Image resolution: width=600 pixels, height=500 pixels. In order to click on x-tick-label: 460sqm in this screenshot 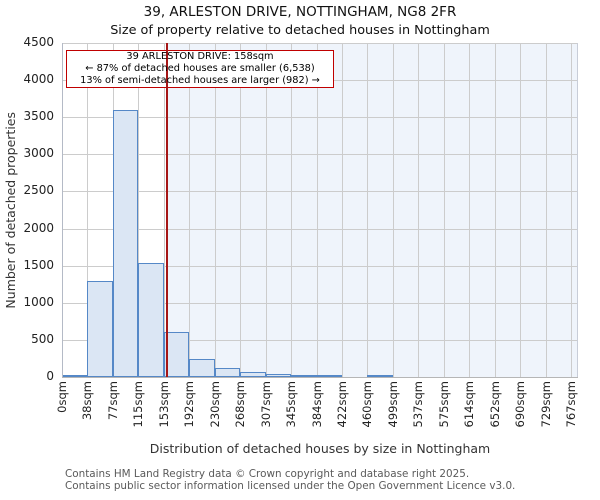, I will do `click(367, 404)`.